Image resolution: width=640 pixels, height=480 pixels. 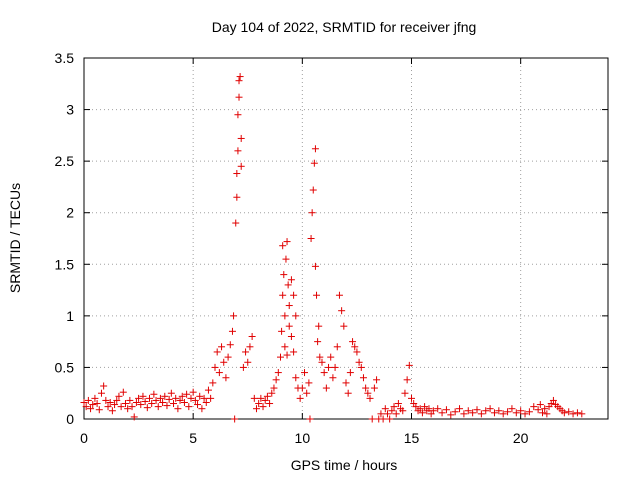 What do you see at coordinates (65, 264) in the screenshot?
I see `y-tick-label: 1.5` at bounding box center [65, 264].